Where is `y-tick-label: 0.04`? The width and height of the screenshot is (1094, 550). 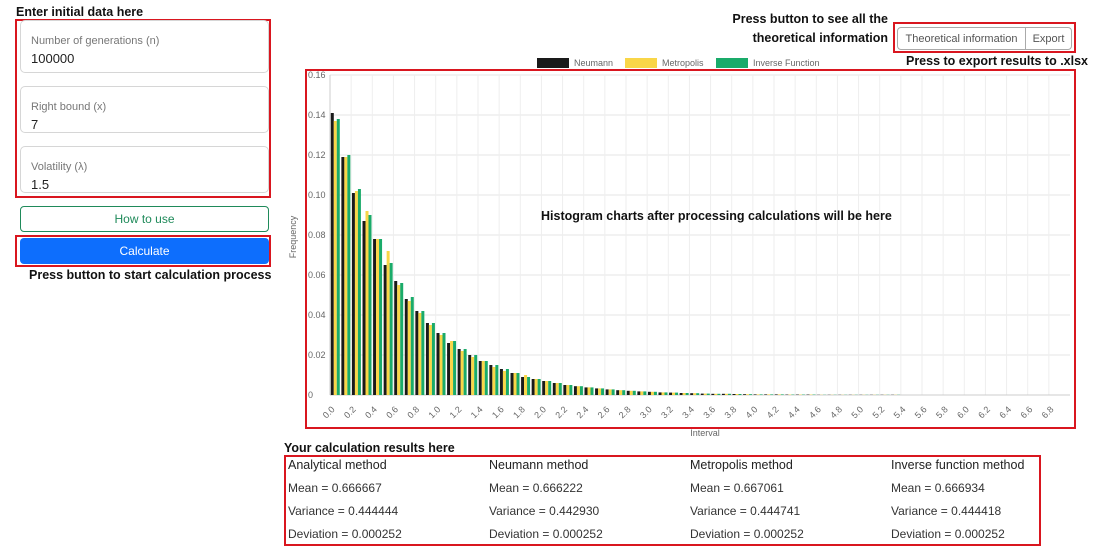
y-tick-label: 0.04 is located at coordinates (317, 315).